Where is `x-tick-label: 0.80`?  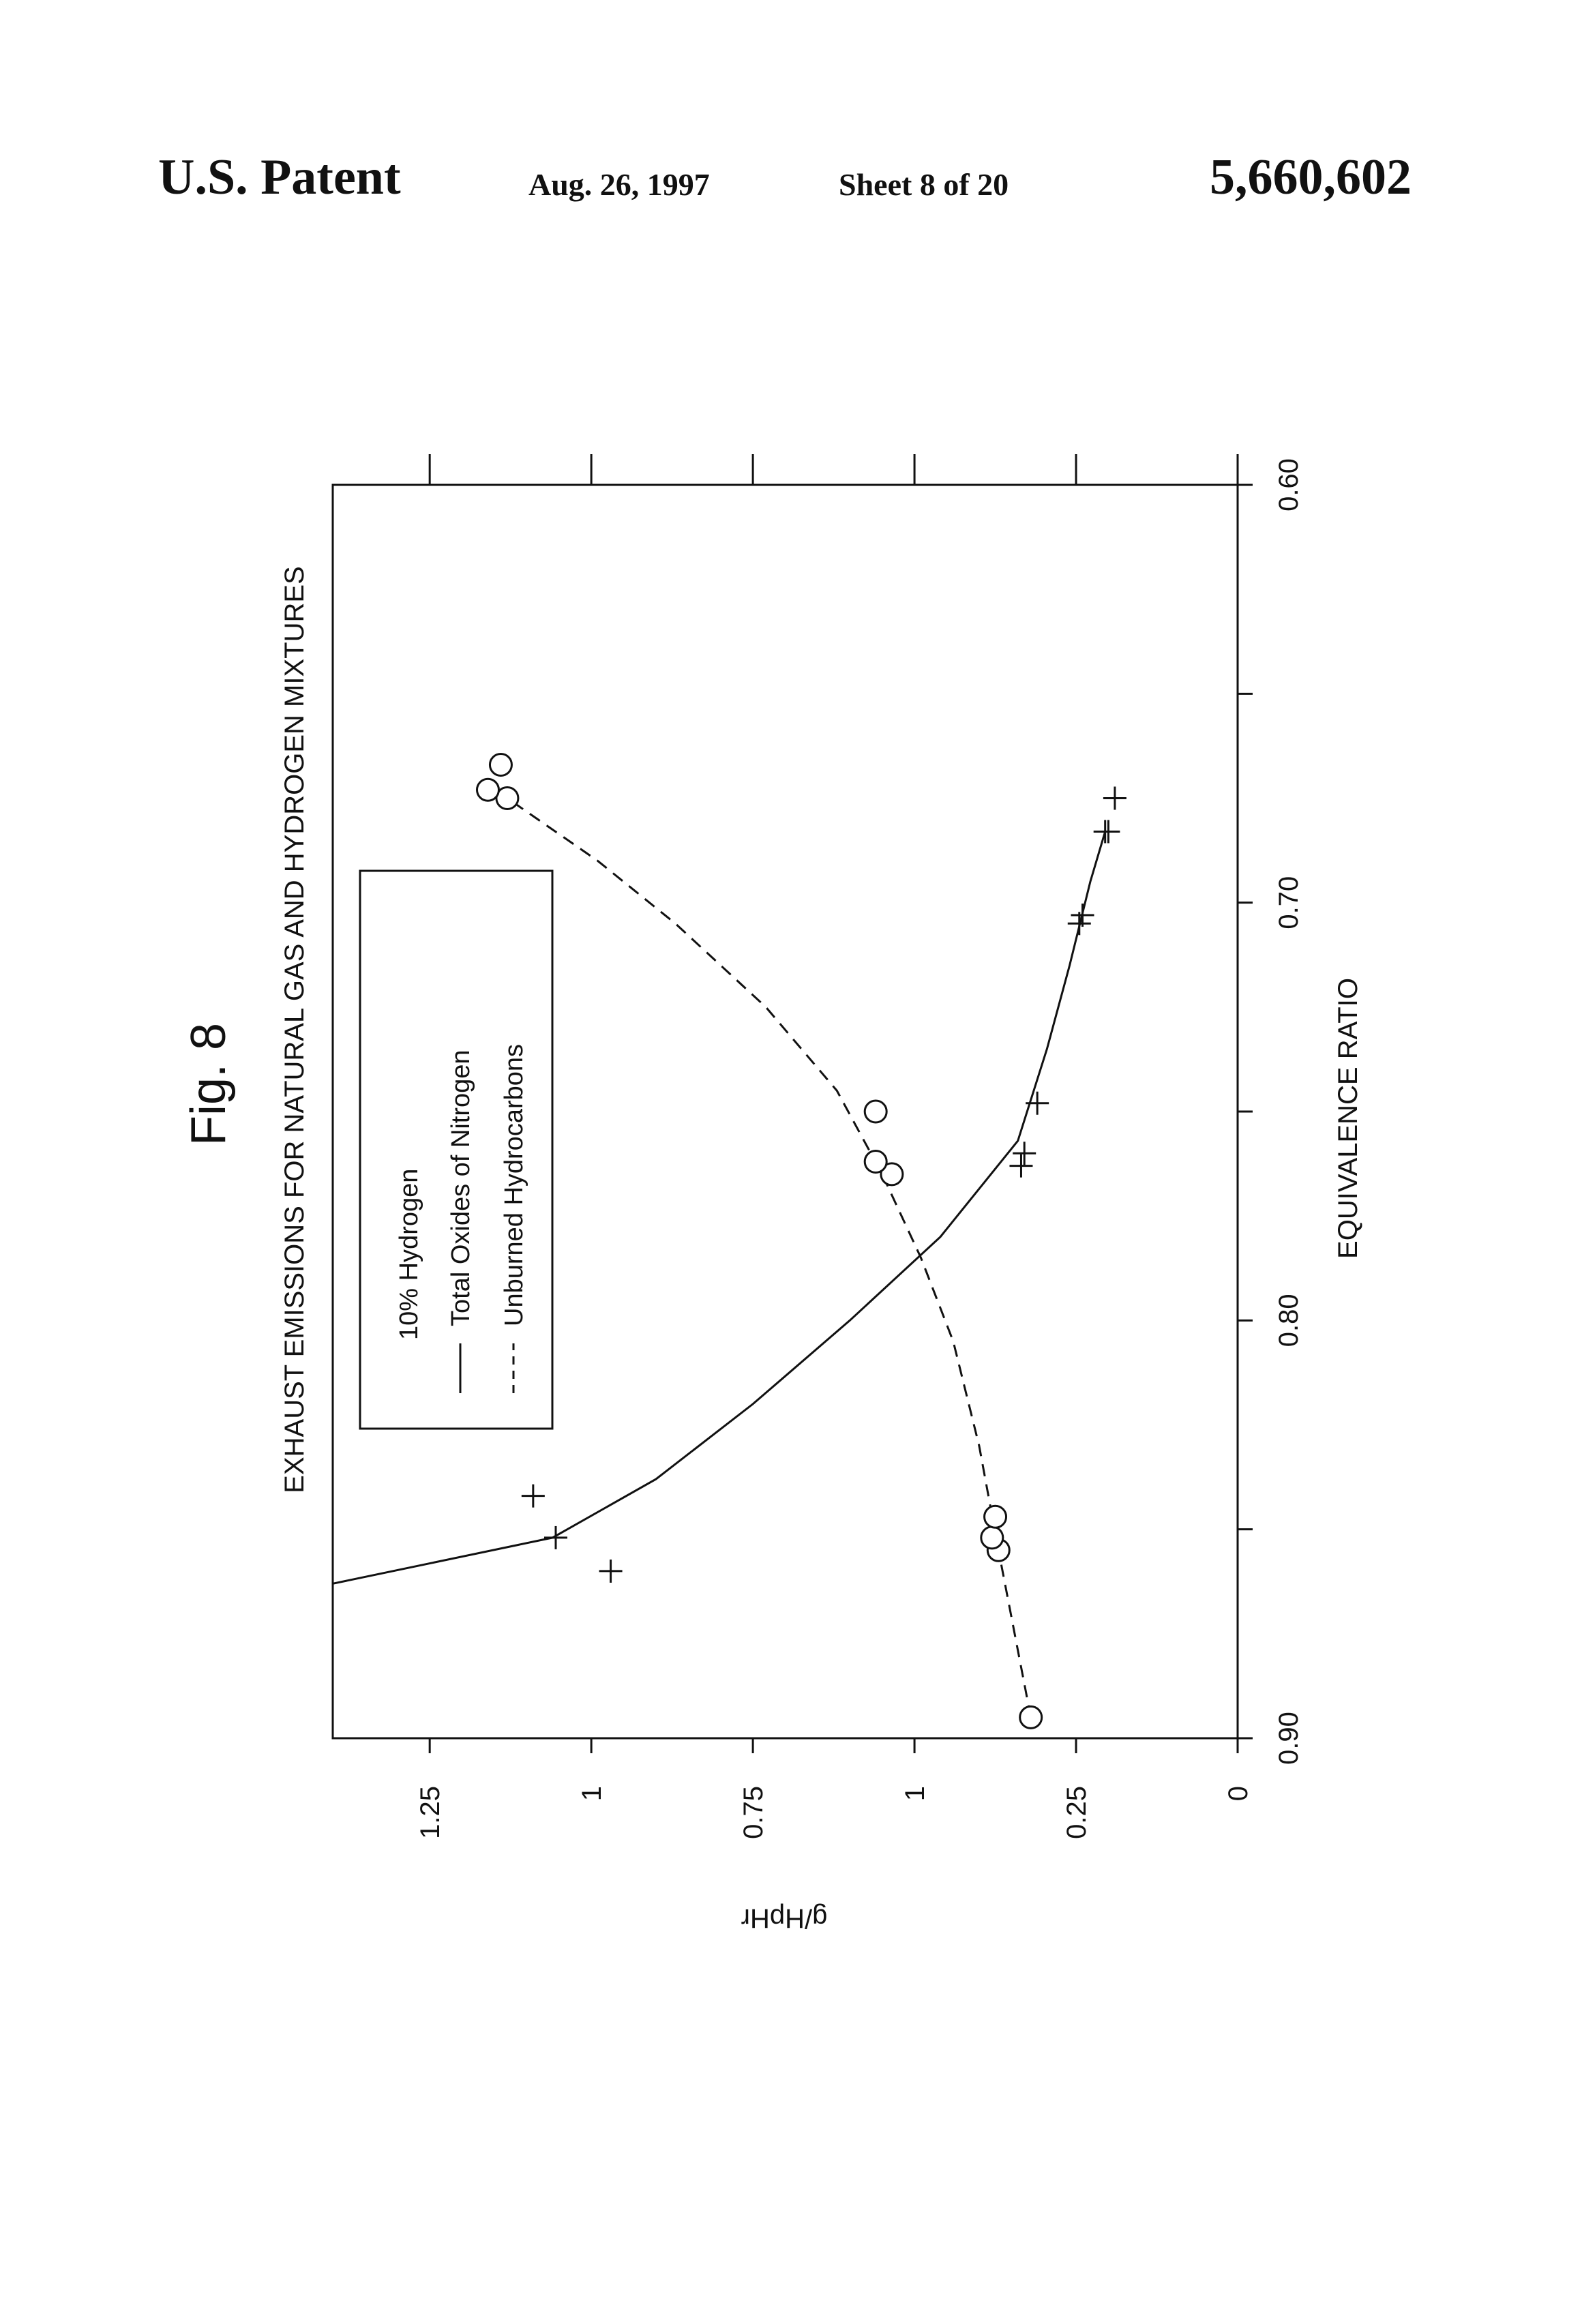 x-tick-label: 0.80 is located at coordinates (1289, 1320).